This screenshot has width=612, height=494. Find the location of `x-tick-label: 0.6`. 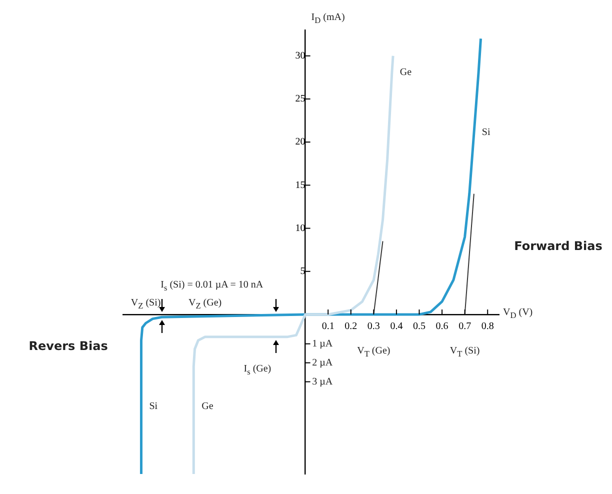

x-tick-label: 0.6 is located at coordinates (442, 326).